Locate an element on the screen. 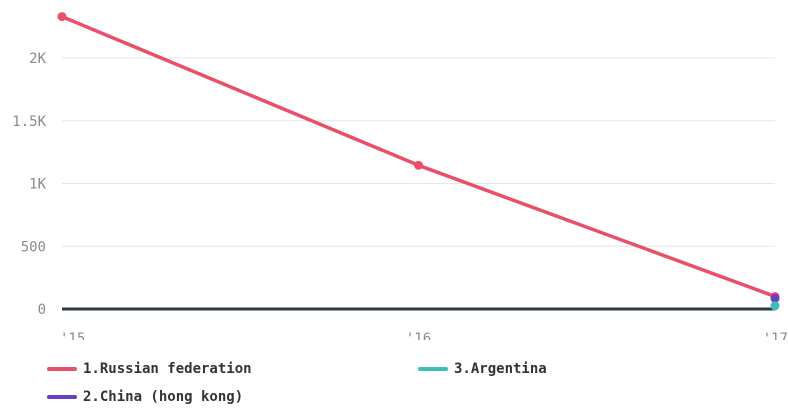  y-tick-label: 500 is located at coordinates (33, 247).